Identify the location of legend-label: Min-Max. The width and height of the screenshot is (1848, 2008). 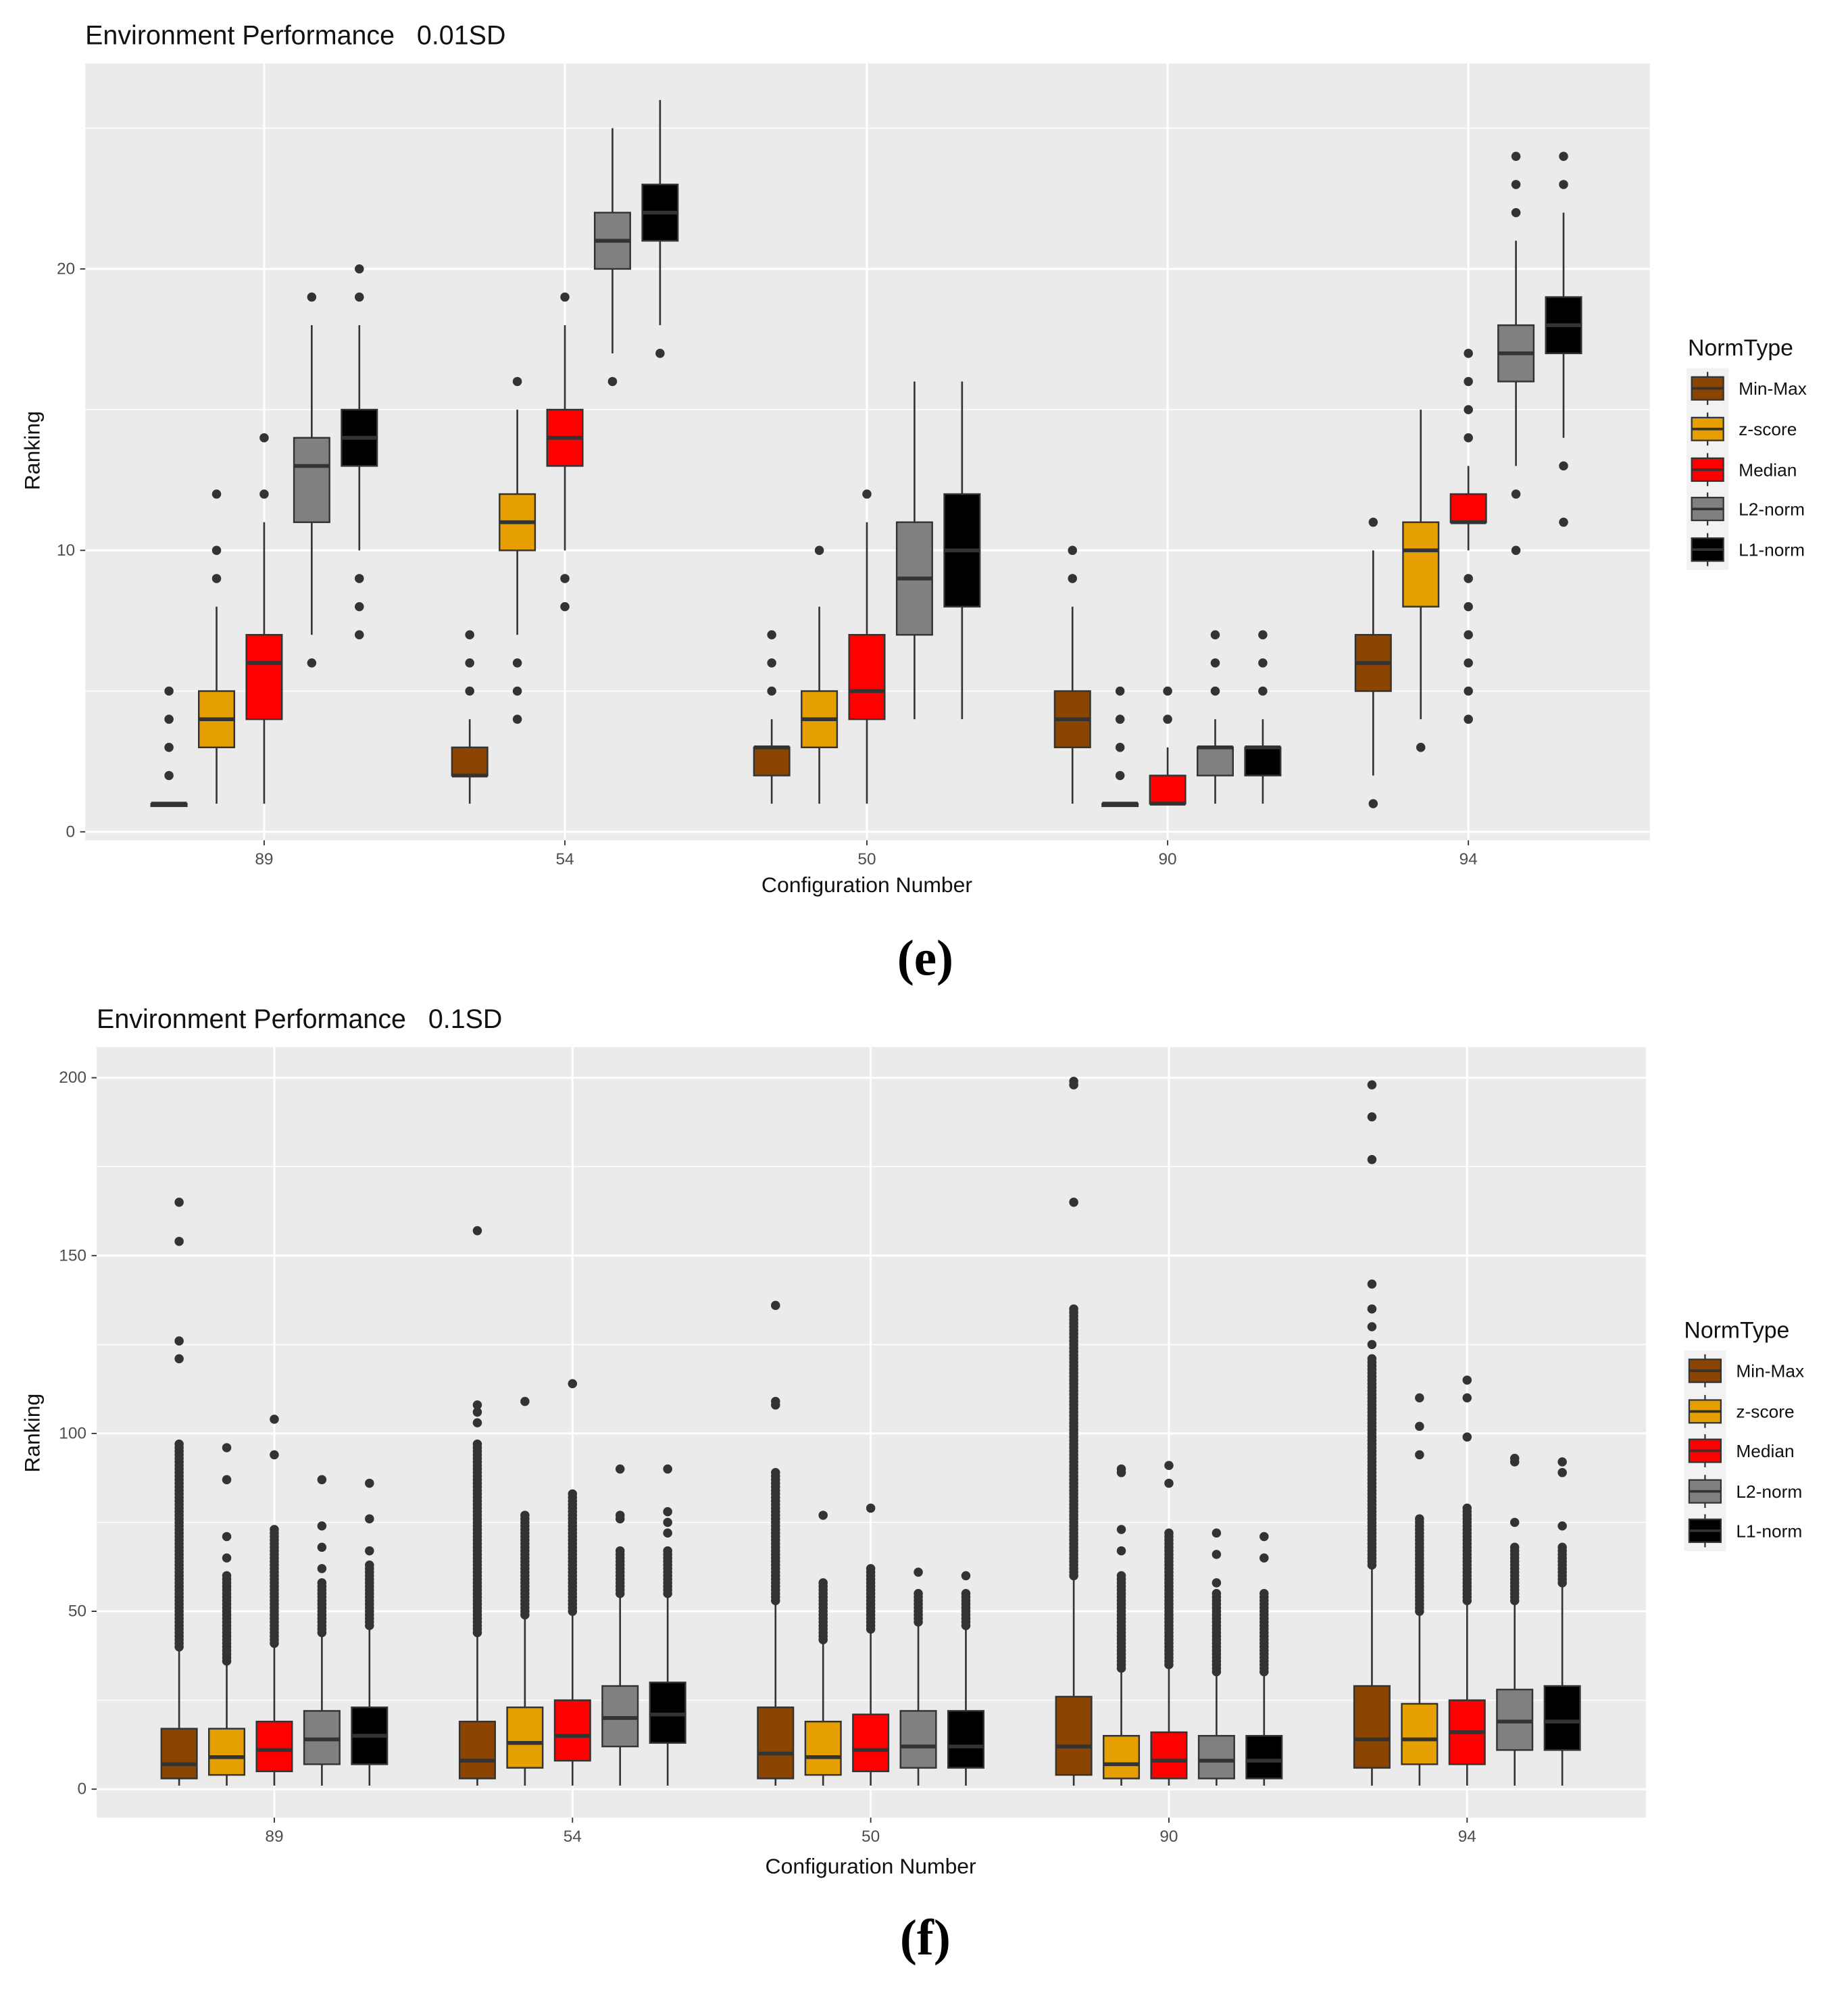
(1770, 1371).